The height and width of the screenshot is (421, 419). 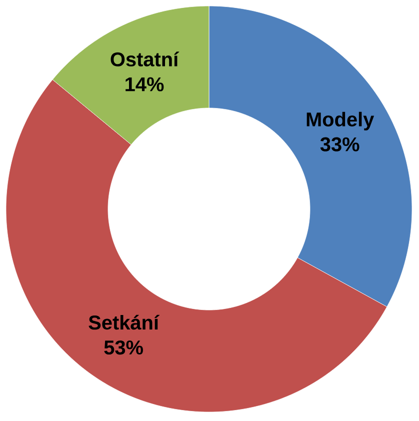 What do you see at coordinates (145, 84) in the screenshot?
I see `data-label: 14%` at bounding box center [145, 84].